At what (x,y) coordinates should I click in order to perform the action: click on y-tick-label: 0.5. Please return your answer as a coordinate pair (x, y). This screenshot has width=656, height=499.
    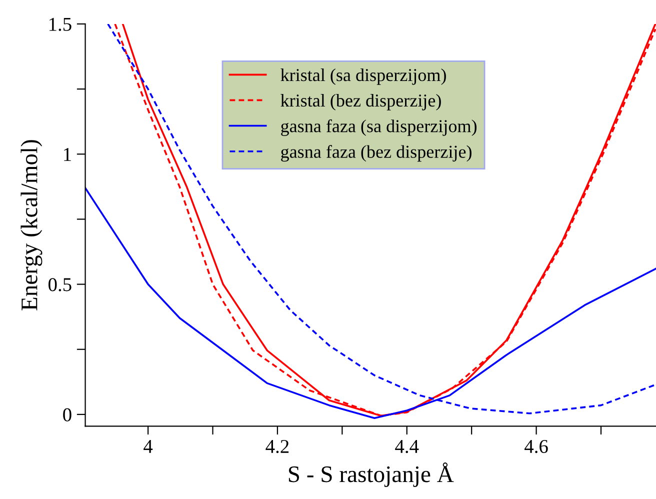
    Looking at the image, I should click on (60, 285).